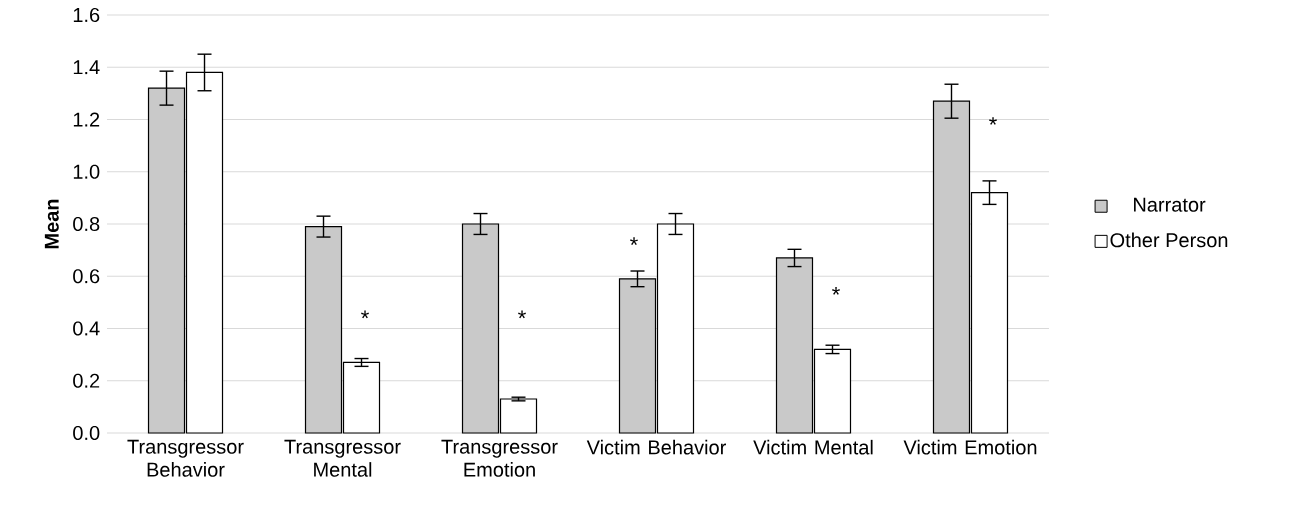 This screenshot has height=516, width=1293. I want to click on y-tick-label: 0.4, so click(86, 328).